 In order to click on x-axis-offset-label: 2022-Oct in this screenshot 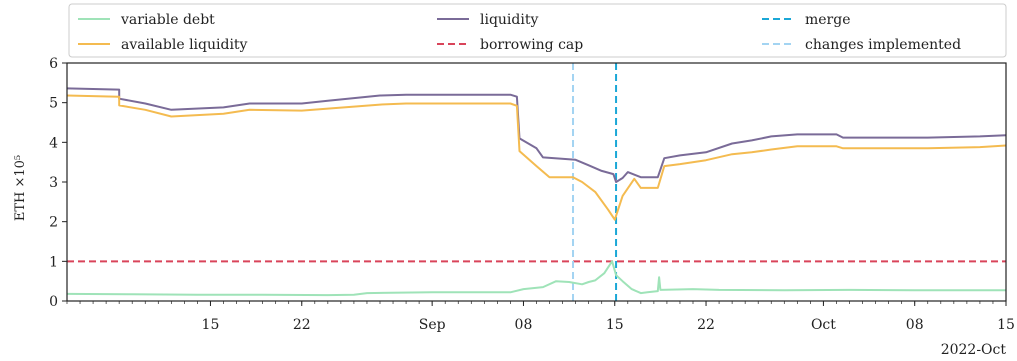, I will do `click(974, 350)`.